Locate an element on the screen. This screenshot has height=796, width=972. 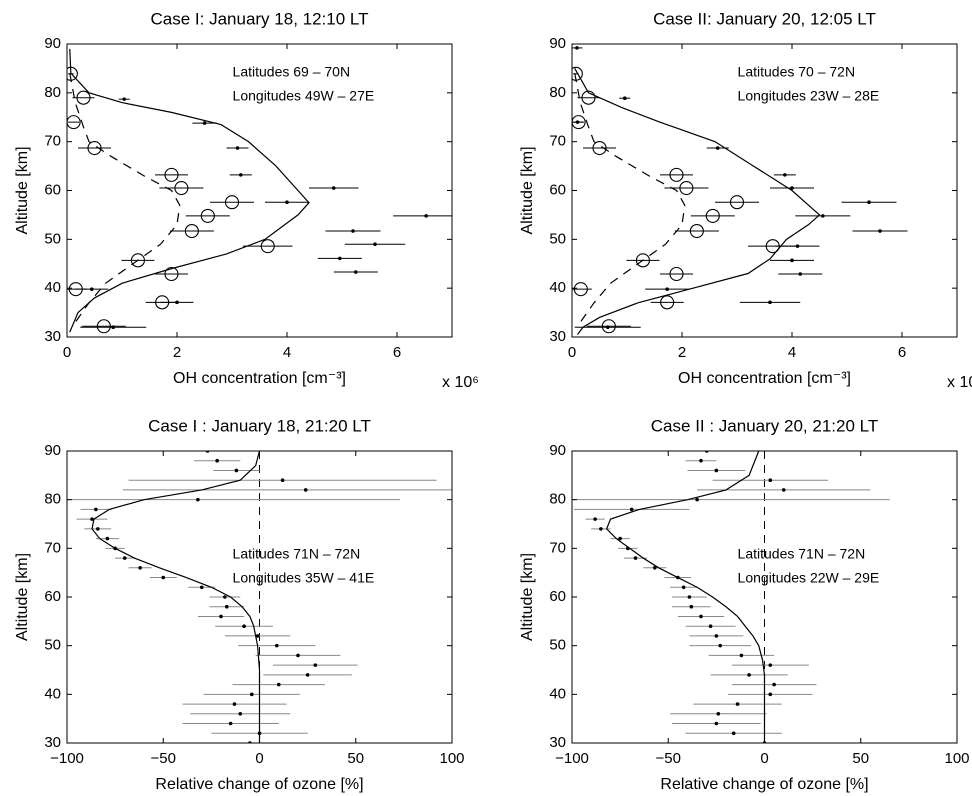
x-axis-label: OH concentration [cm⁻³] is located at coordinates (259, 378).